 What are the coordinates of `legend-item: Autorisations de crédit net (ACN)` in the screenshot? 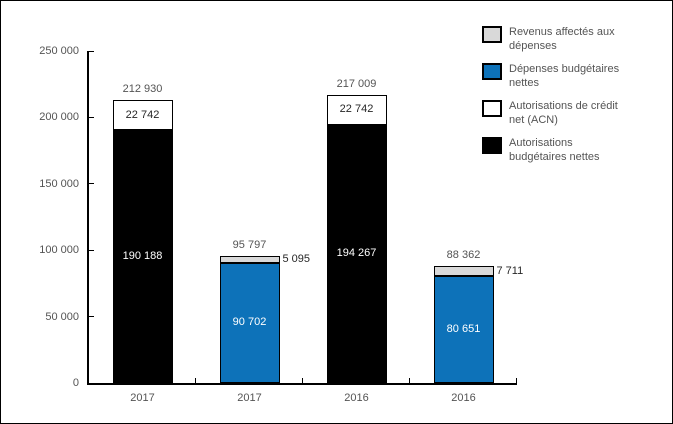 It's located at (574, 114).